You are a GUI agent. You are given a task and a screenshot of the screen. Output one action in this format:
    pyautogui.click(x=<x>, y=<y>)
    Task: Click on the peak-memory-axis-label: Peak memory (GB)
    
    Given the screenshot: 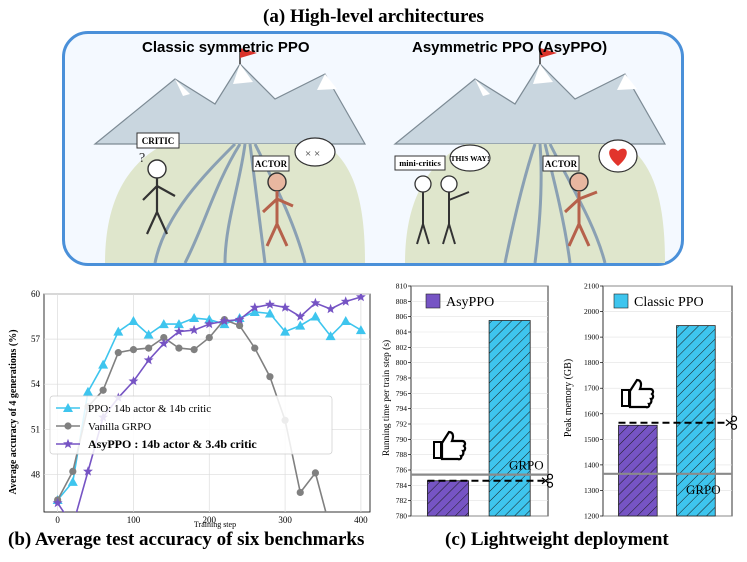 What is the action you would take?
    pyautogui.click(x=568, y=398)
    